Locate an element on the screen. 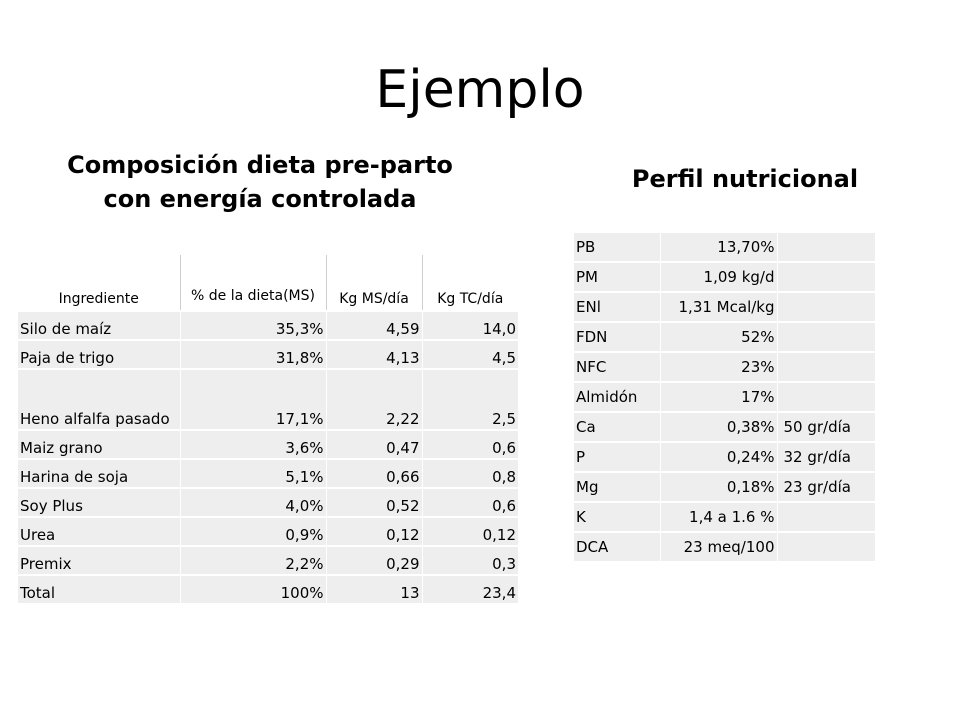 This screenshot has height=720, width=960. table-row: K 1,4 a 1.6 % is located at coordinates (724, 516).